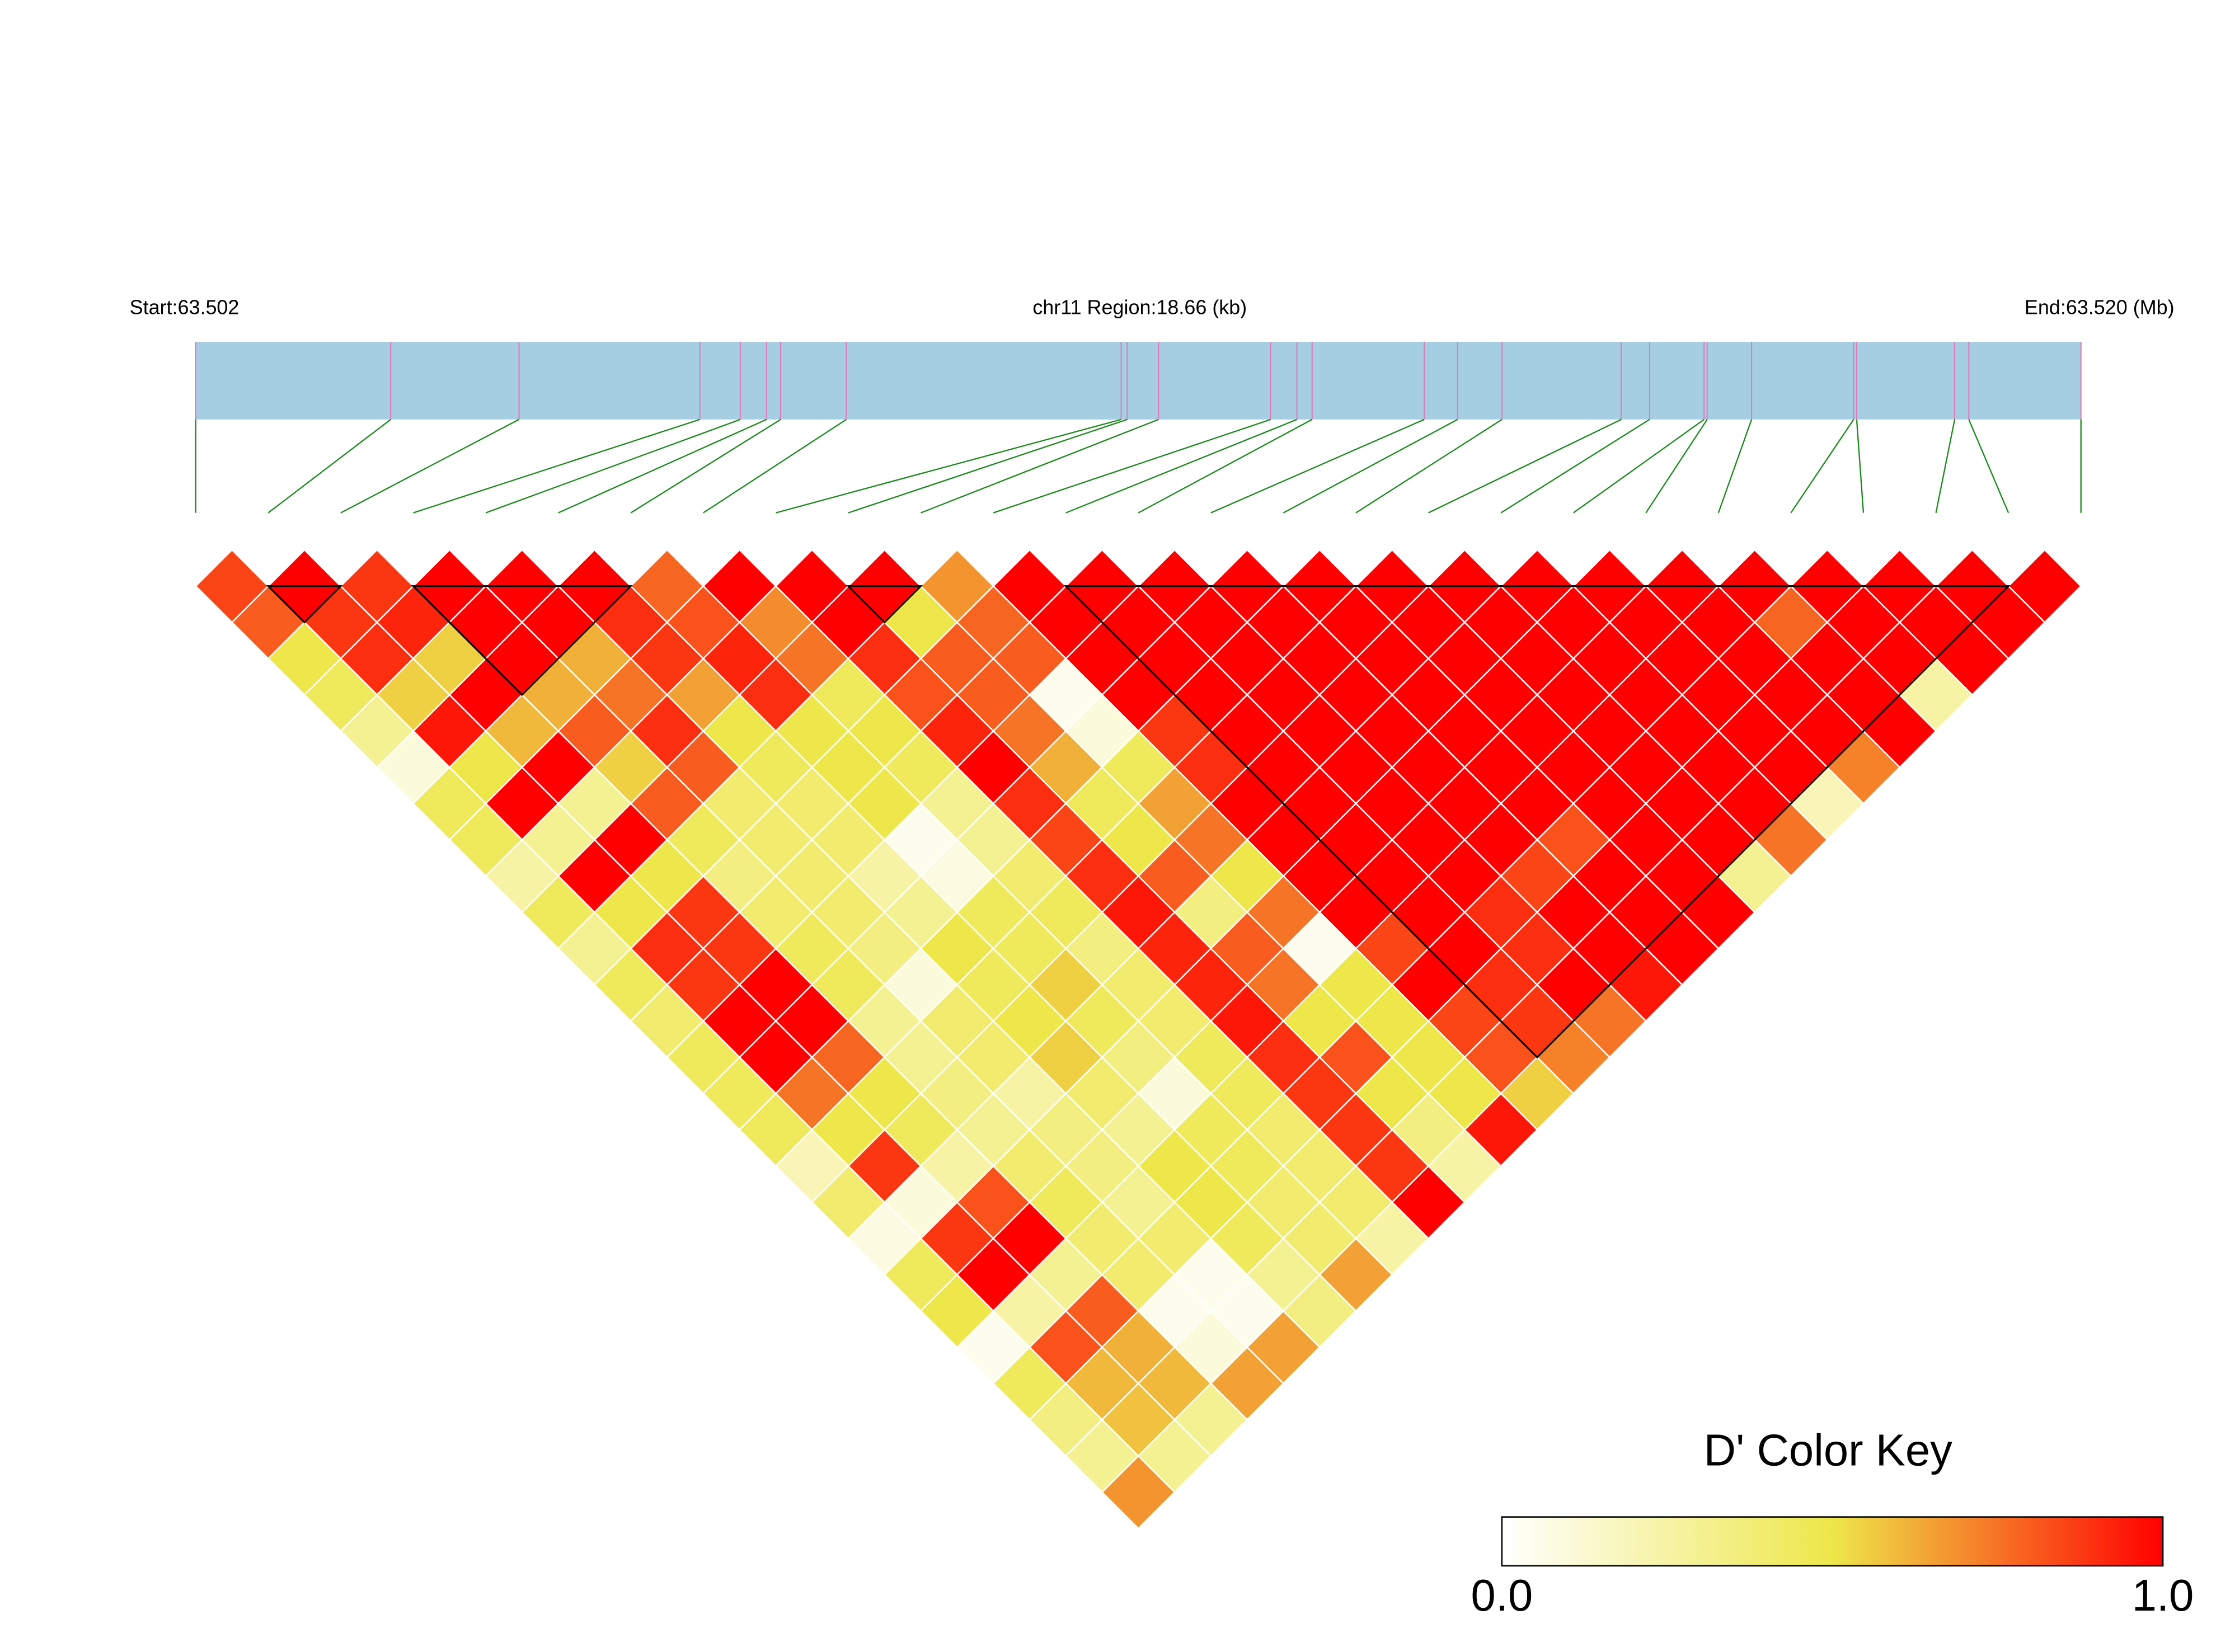 The height and width of the screenshot is (1652, 2235). What do you see at coordinates (185, 308) in the screenshot?
I see `start-label: Start:63.502` at bounding box center [185, 308].